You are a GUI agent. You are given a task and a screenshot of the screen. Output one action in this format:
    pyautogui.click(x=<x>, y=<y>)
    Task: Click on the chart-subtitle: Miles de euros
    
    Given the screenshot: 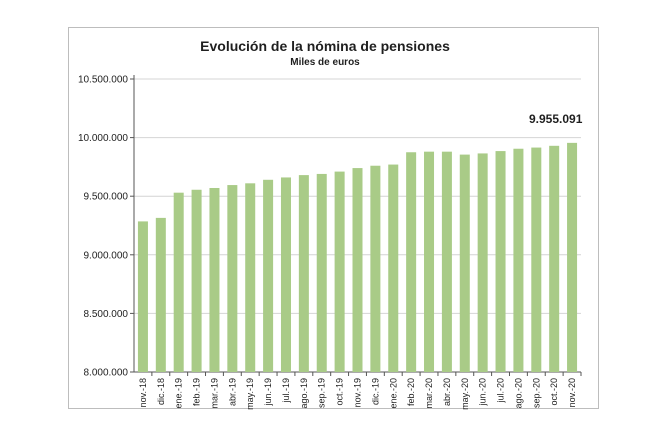 What is the action you would take?
    pyautogui.click(x=325, y=62)
    